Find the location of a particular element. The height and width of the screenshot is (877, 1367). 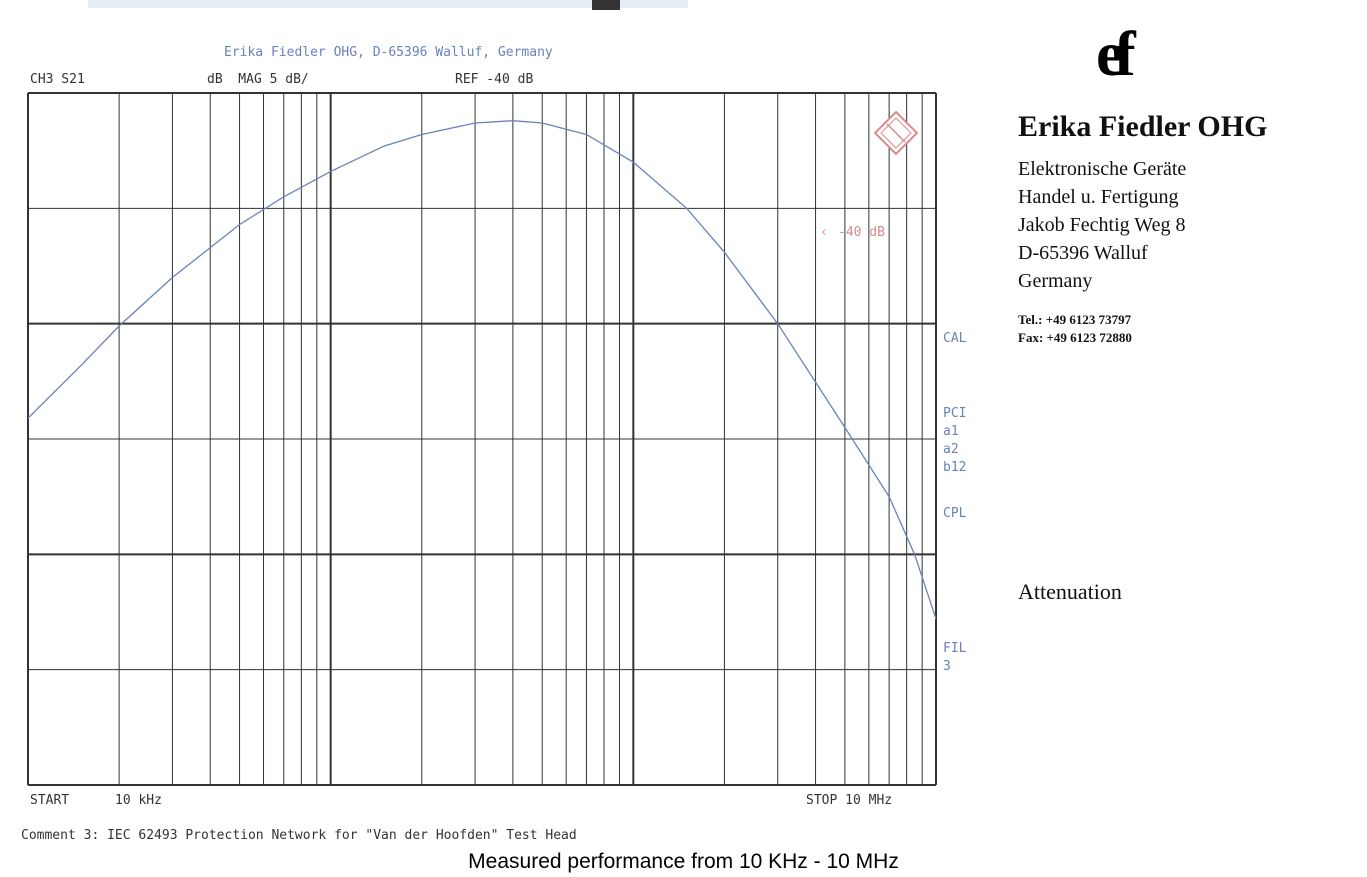

company-line-1: Elektronische Geräte is located at coordinates (1102, 169).